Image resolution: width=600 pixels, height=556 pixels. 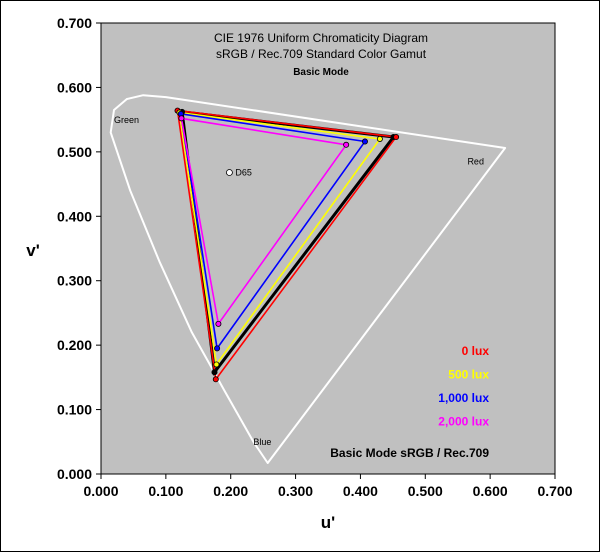 I want to click on y-tick-label: 0.500, so click(x=74, y=152).